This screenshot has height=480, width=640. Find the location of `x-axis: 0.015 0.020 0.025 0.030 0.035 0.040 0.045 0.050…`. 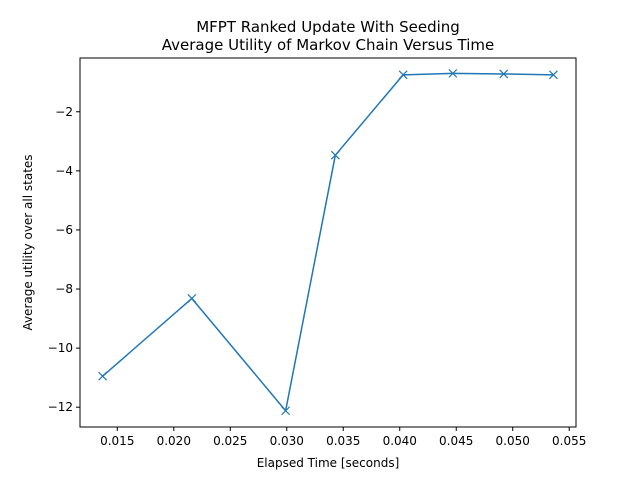

x-axis: 0.015 0.020 0.025 0.030 0.035 0.040 0.045 0.050… is located at coordinates (343, 437).